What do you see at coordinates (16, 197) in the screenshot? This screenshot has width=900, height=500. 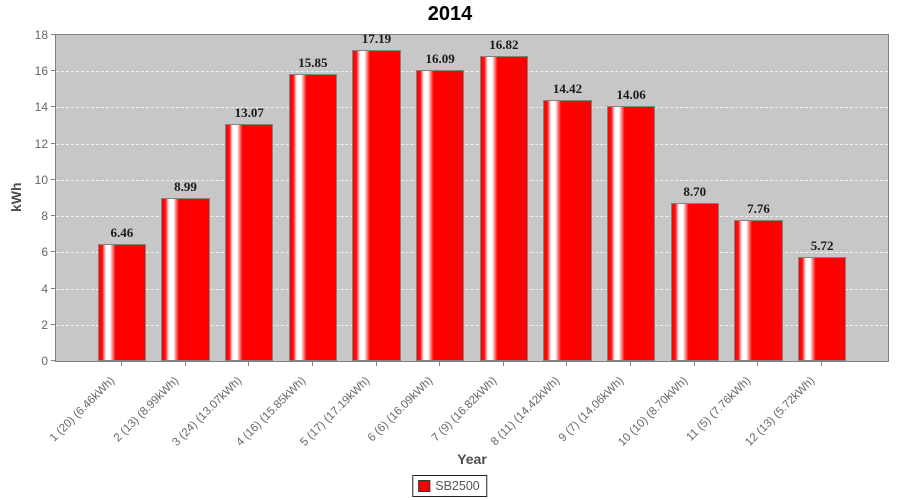 I see `y-axis-title: kWh` at bounding box center [16, 197].